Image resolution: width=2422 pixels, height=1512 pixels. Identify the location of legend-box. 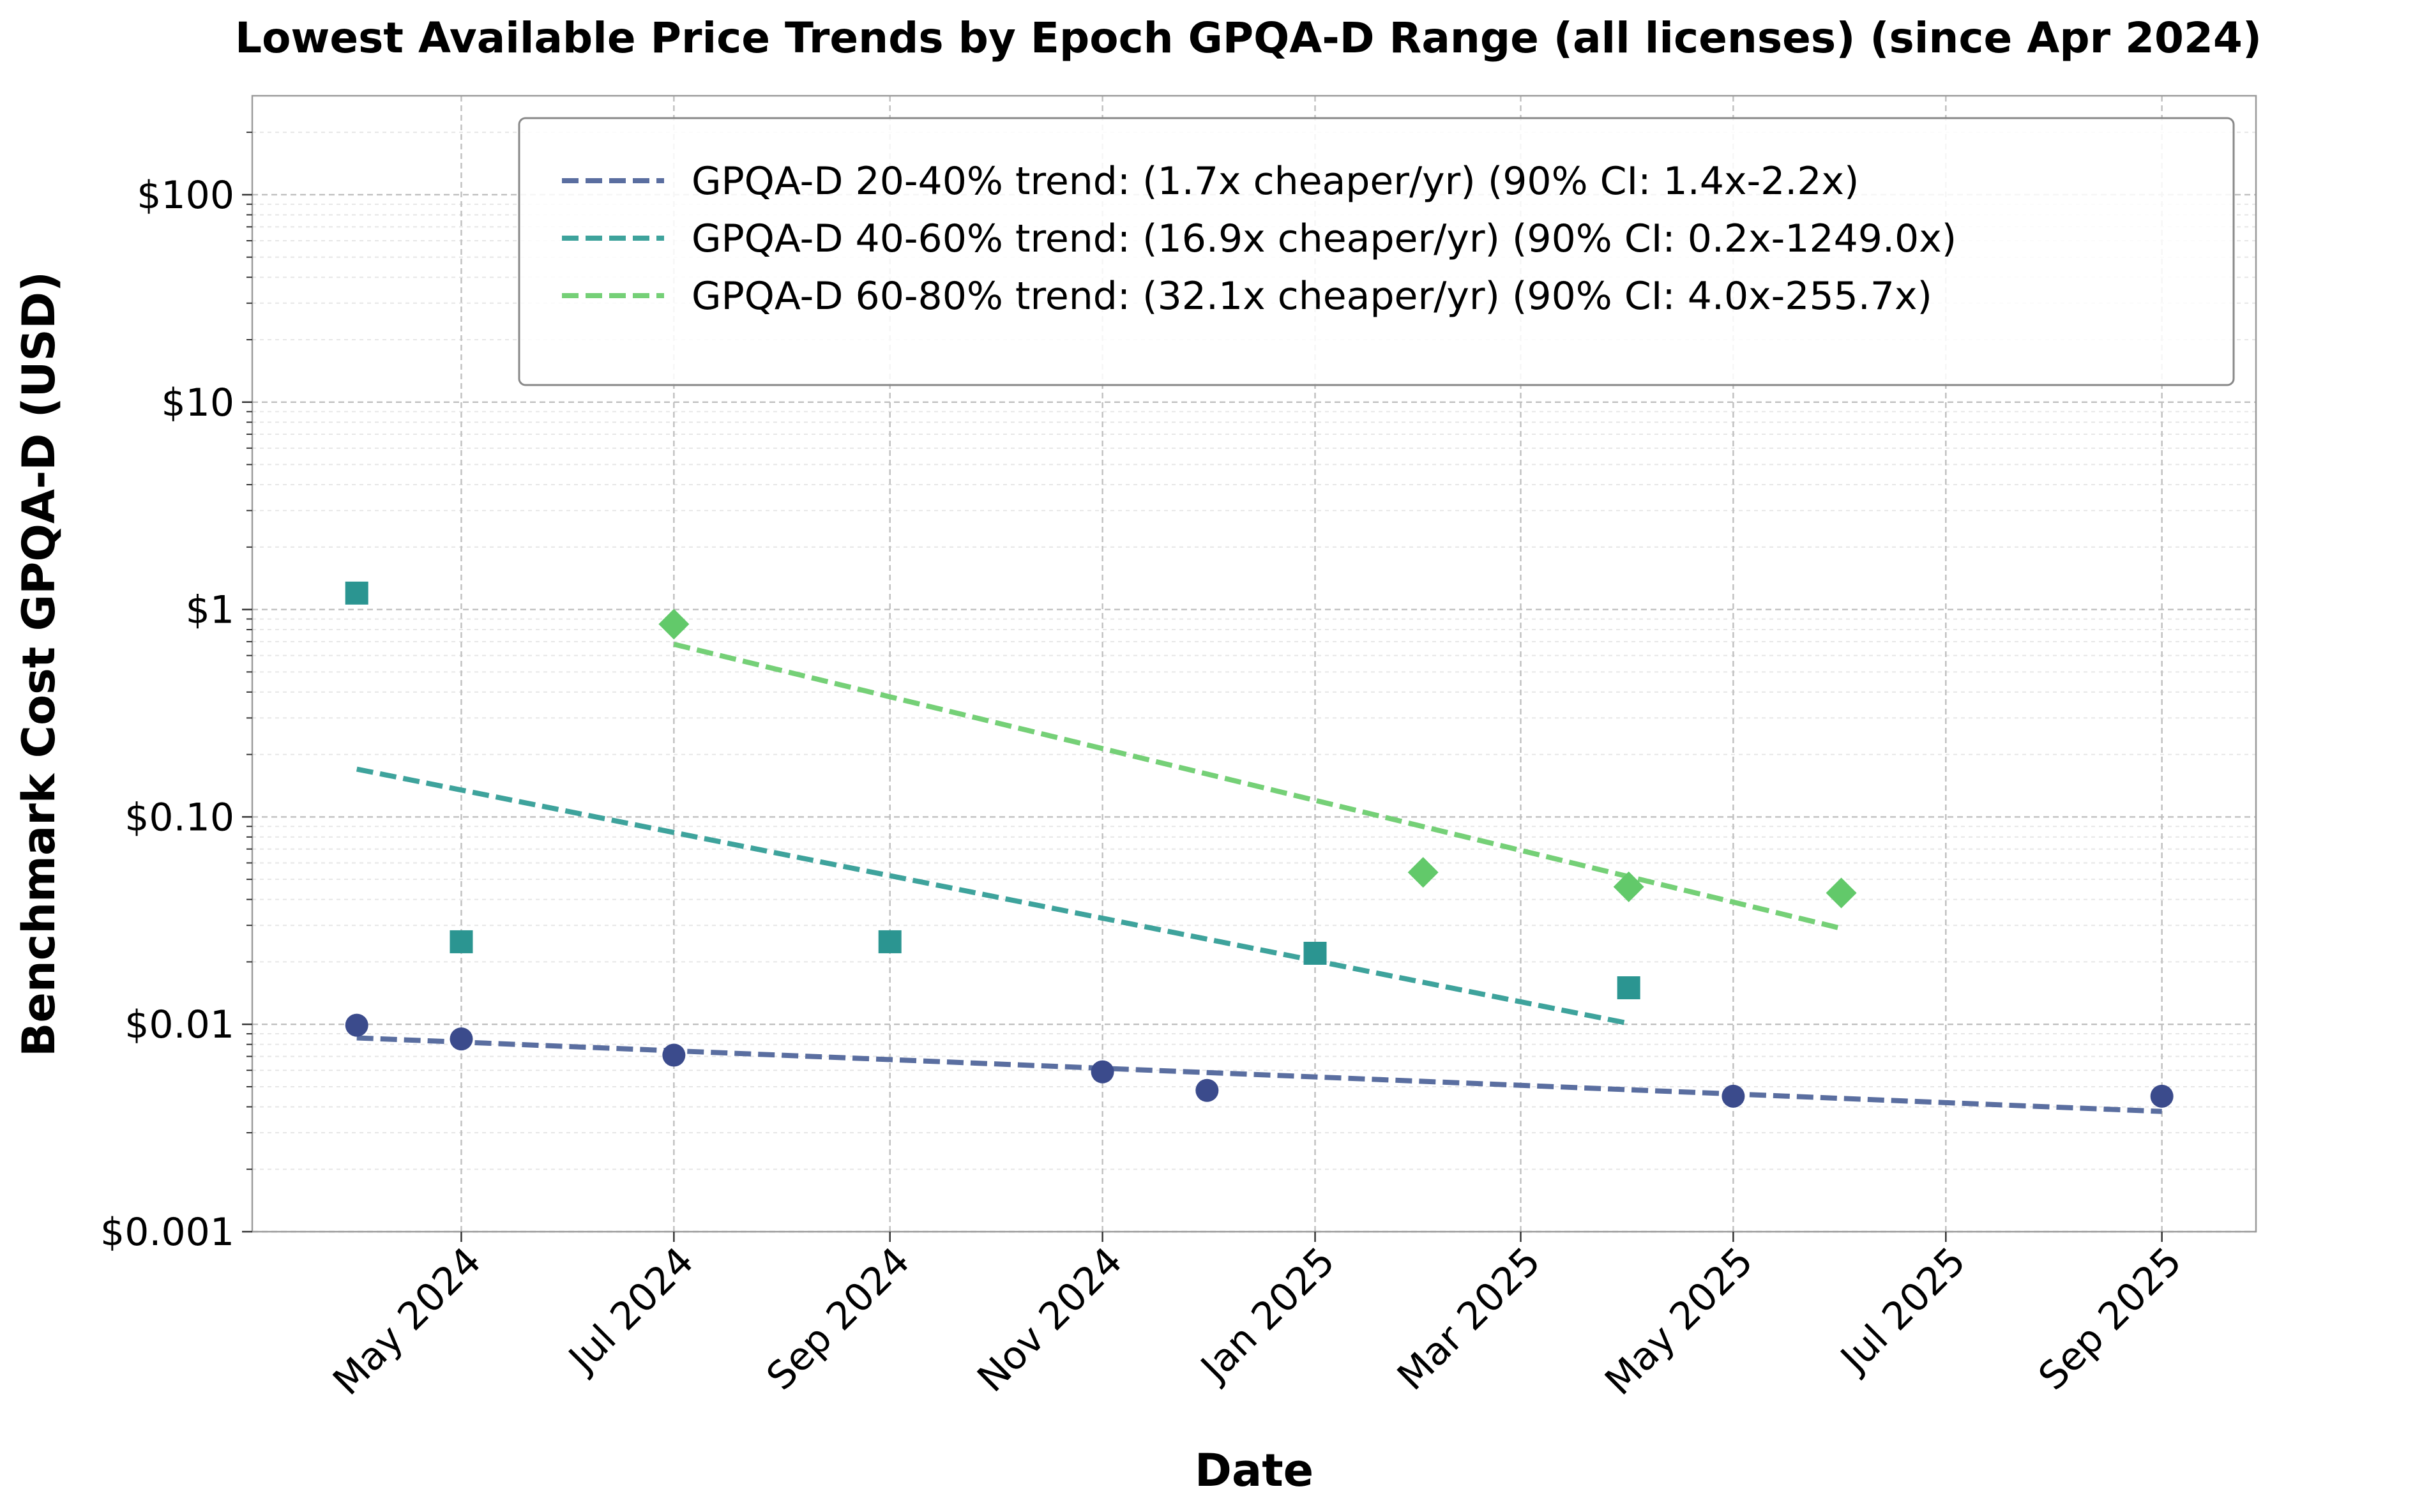
(1376, 251).